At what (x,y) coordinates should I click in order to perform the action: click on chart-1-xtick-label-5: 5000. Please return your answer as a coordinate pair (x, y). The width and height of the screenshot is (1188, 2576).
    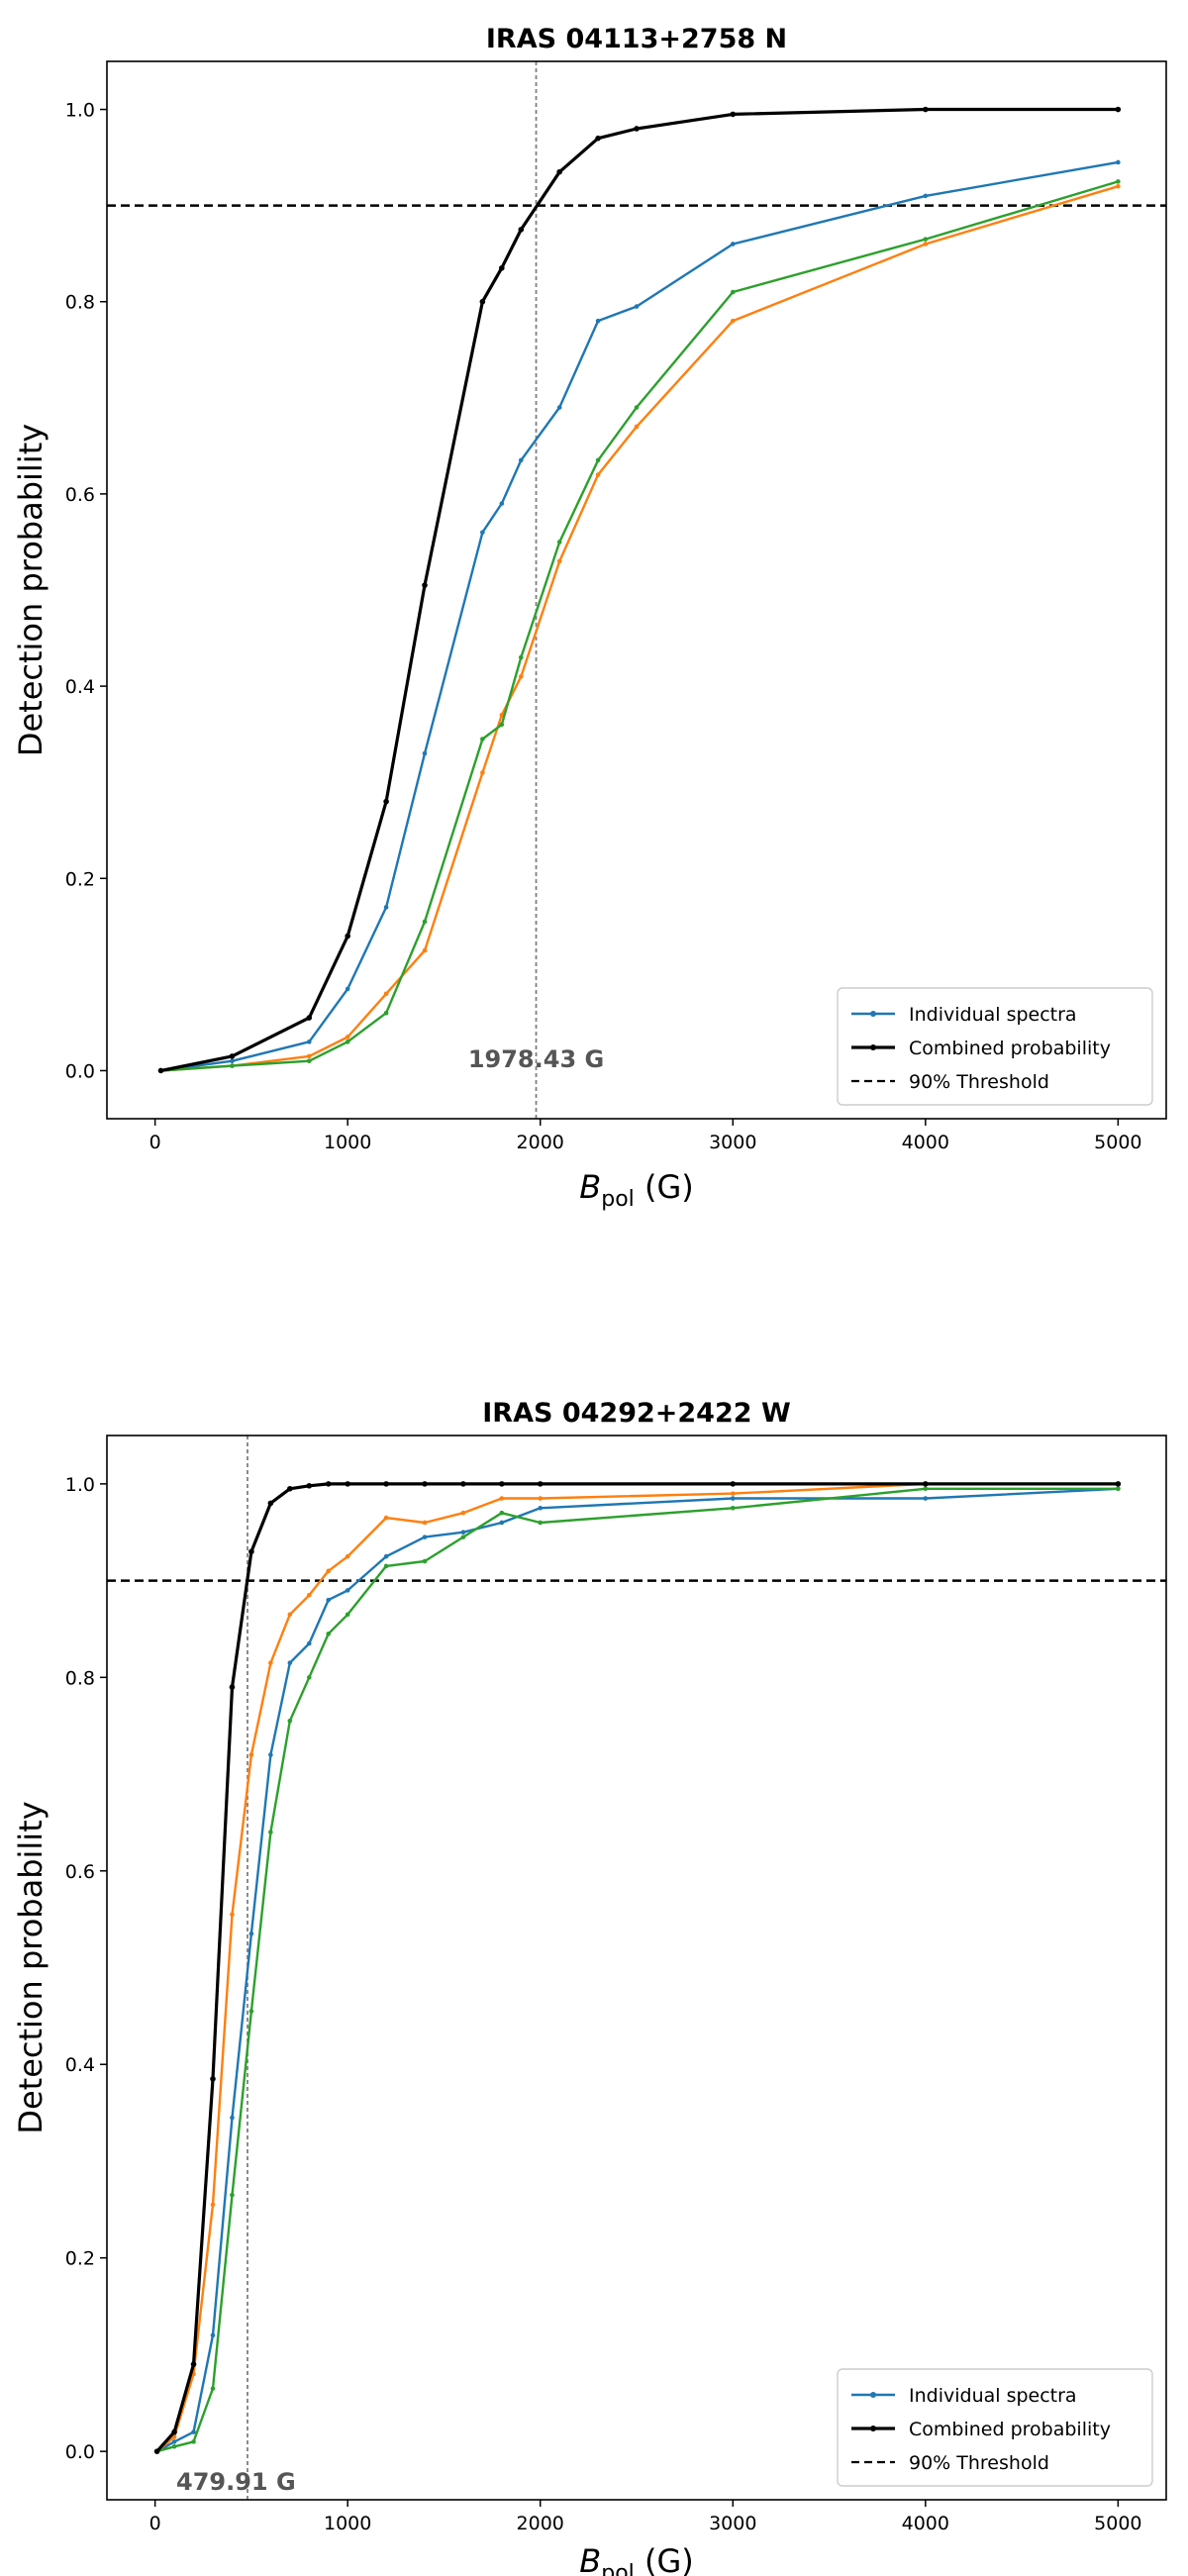
    Looking at the image, I should click on (1117, 2524).